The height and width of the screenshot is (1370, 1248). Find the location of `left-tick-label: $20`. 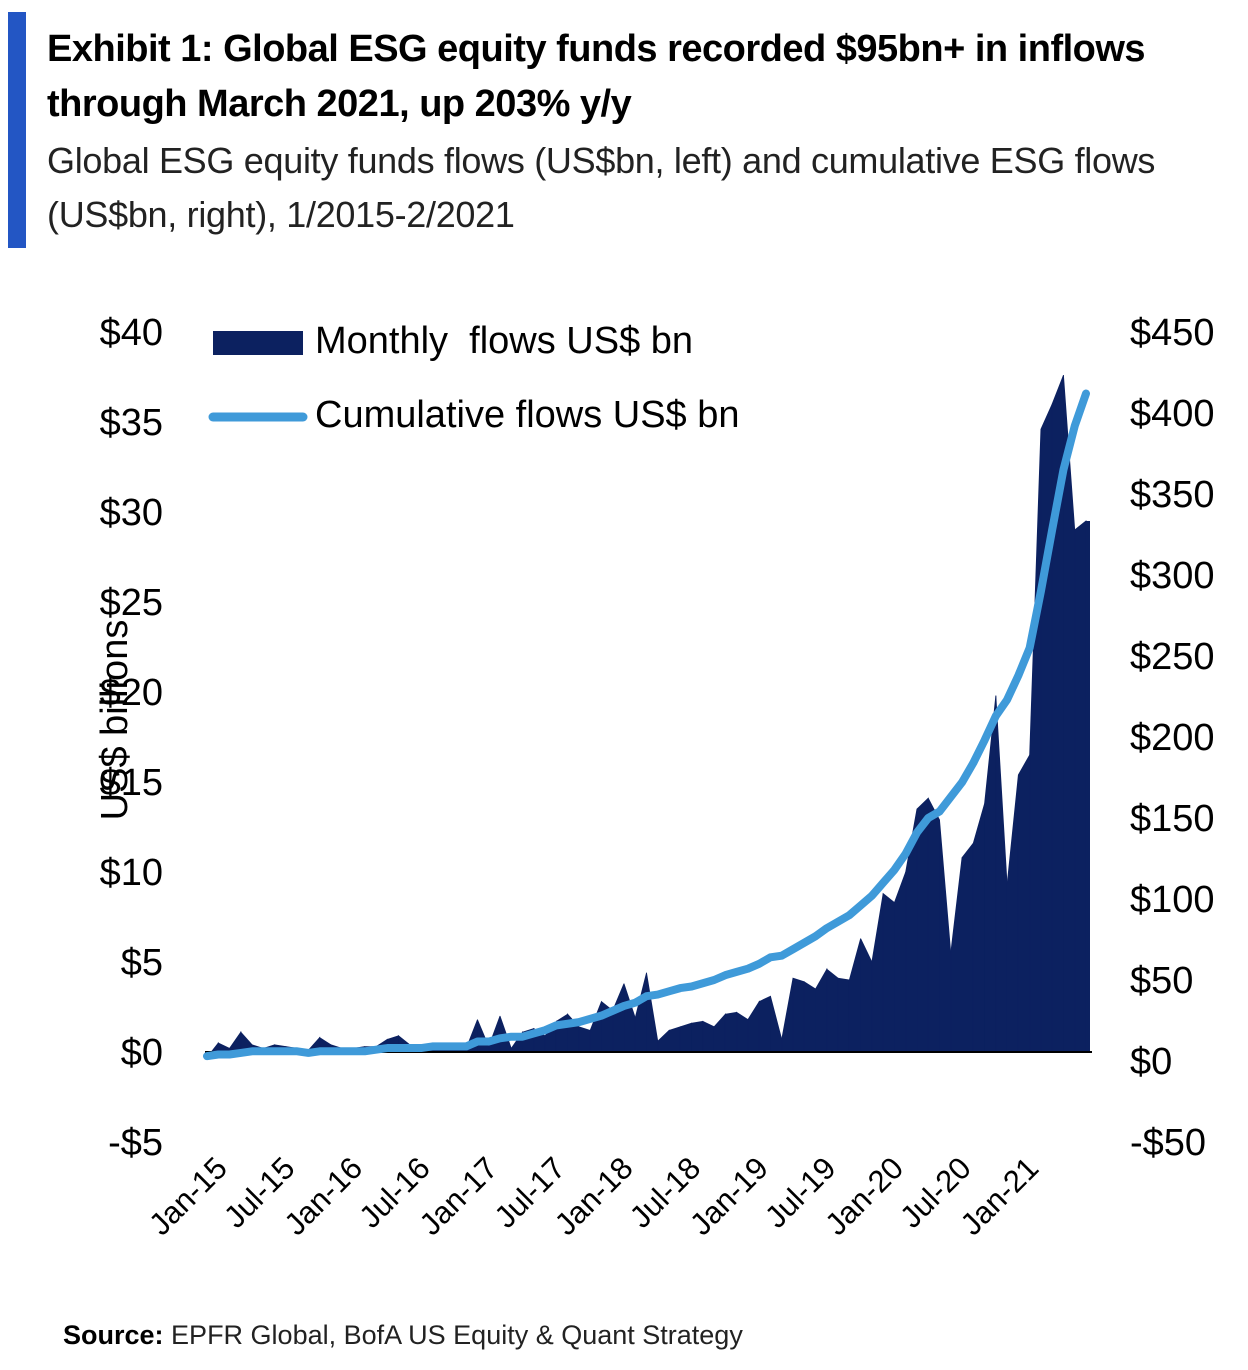

left-tick-label: $20 is located at coordinates (131, 693).